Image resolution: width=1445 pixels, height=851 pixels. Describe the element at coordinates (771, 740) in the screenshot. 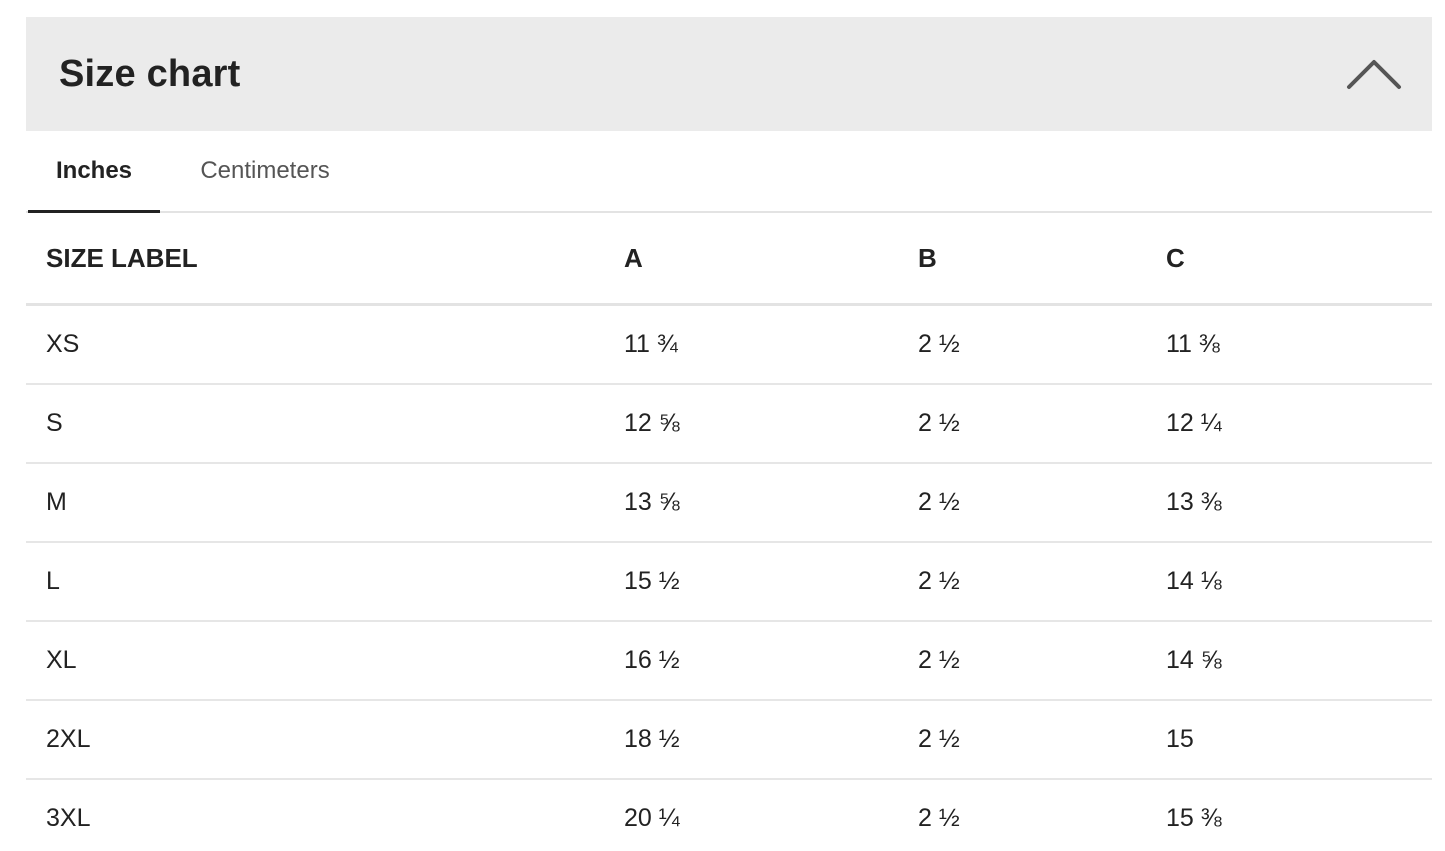

I see `cell-a: 18 ½` at that location.